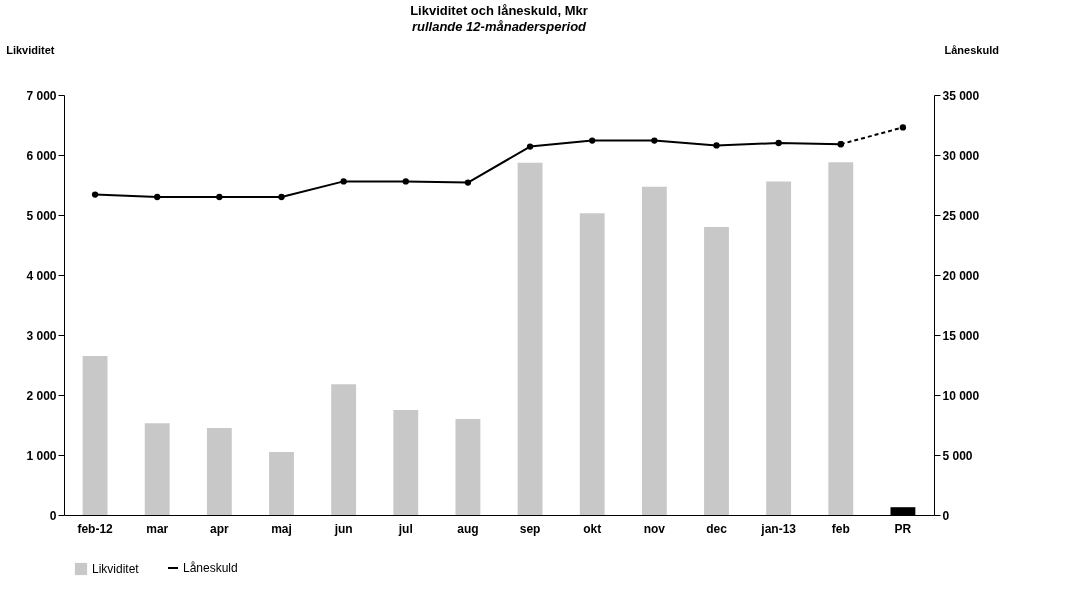 This screenshot has width=1079, height=598. What do you see at coordinates (971, 49) in the screenshot?
I see `y2-axis-title: Låneskuld` at bounding box center [971, 49].